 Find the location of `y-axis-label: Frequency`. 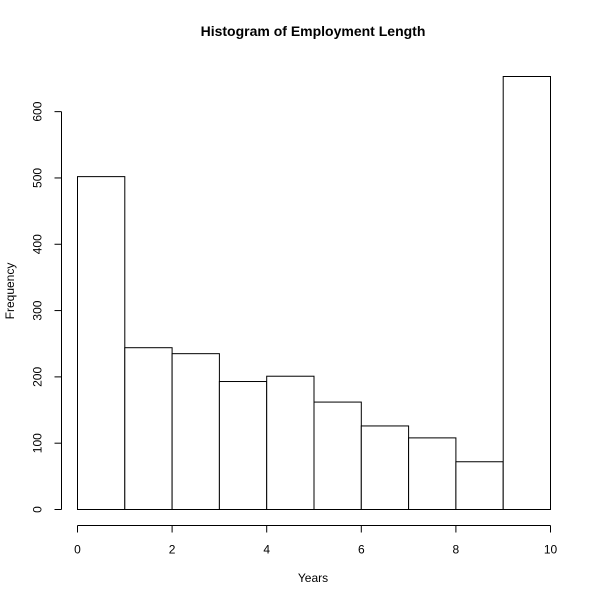

y-axis-label: Frequency is located at coordinates (10, 291).